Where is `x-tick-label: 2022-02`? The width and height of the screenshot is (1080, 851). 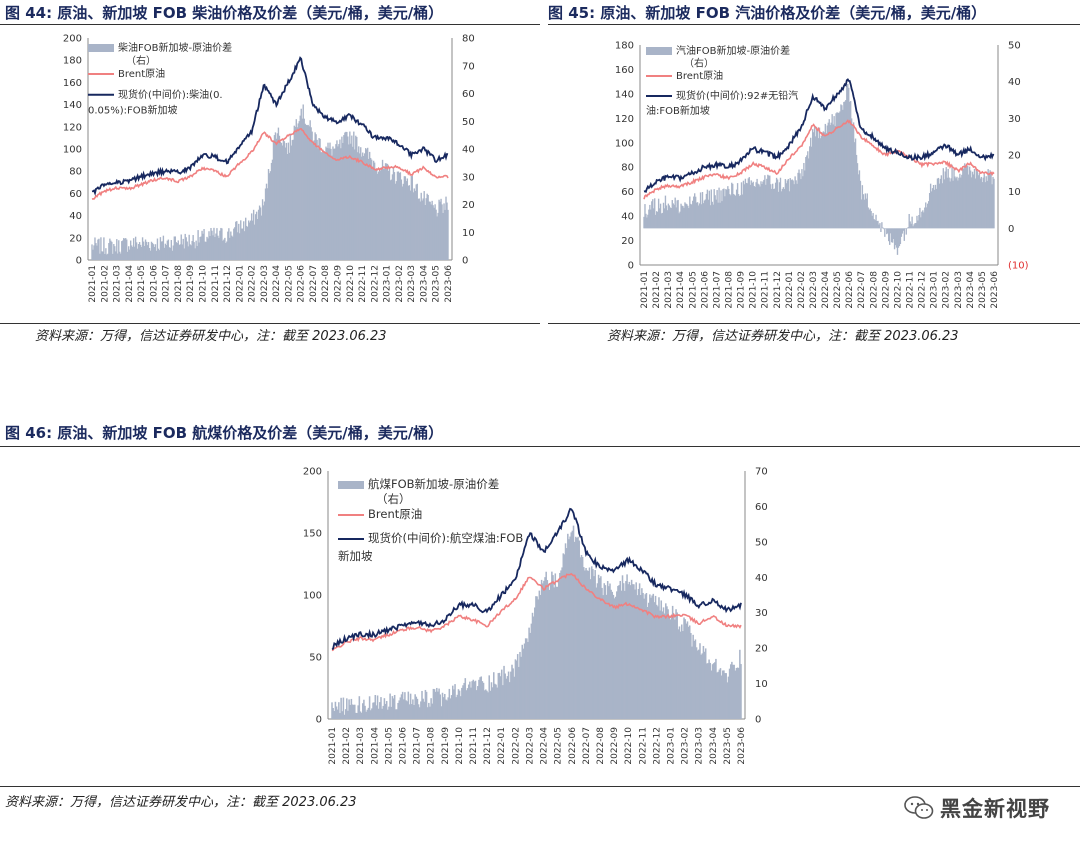 x-tick-label: 2022-02 is located at coordinates (802, 290).